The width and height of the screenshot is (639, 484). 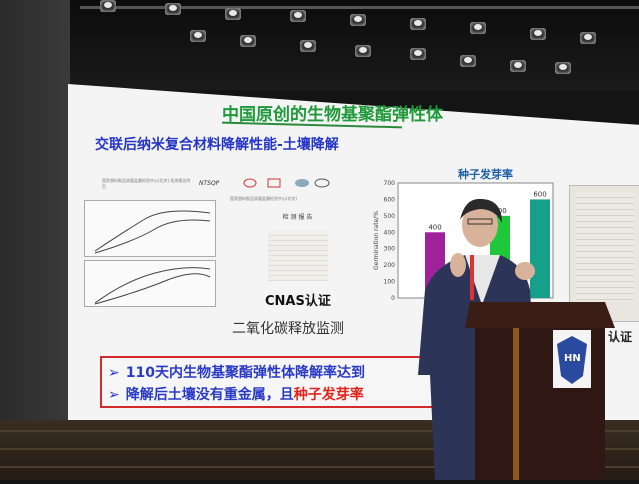 What do you see at coordinates (298, 301) in the screenshot?
I see `cnas-label: CNAS认证` at bounding box center [298, 301].